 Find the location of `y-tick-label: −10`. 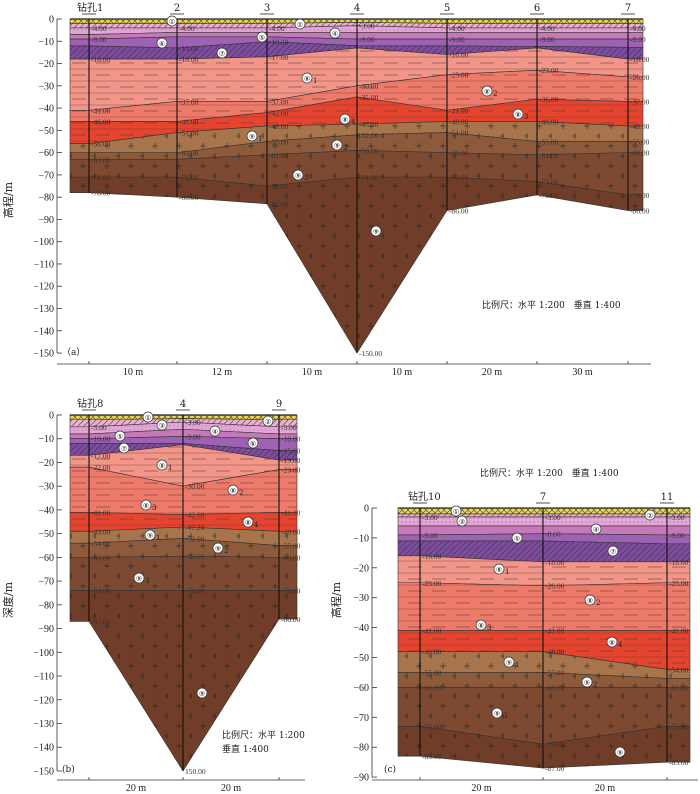

y-tick-label: −10 is located at coordinates (46, 42).